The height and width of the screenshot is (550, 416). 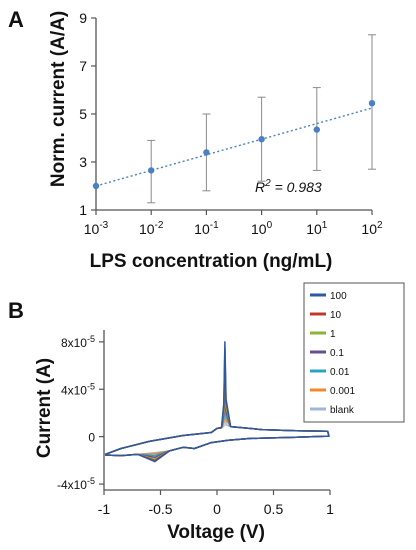 I want to click on panel-a-y-tick-label: 3, so click(x=83, y=162).